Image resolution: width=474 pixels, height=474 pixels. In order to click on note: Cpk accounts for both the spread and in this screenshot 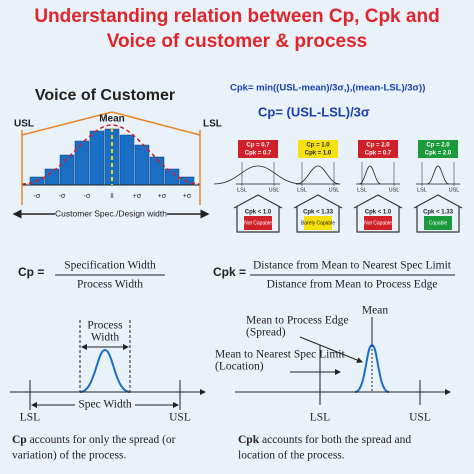, I will do `click(324, 440)`.